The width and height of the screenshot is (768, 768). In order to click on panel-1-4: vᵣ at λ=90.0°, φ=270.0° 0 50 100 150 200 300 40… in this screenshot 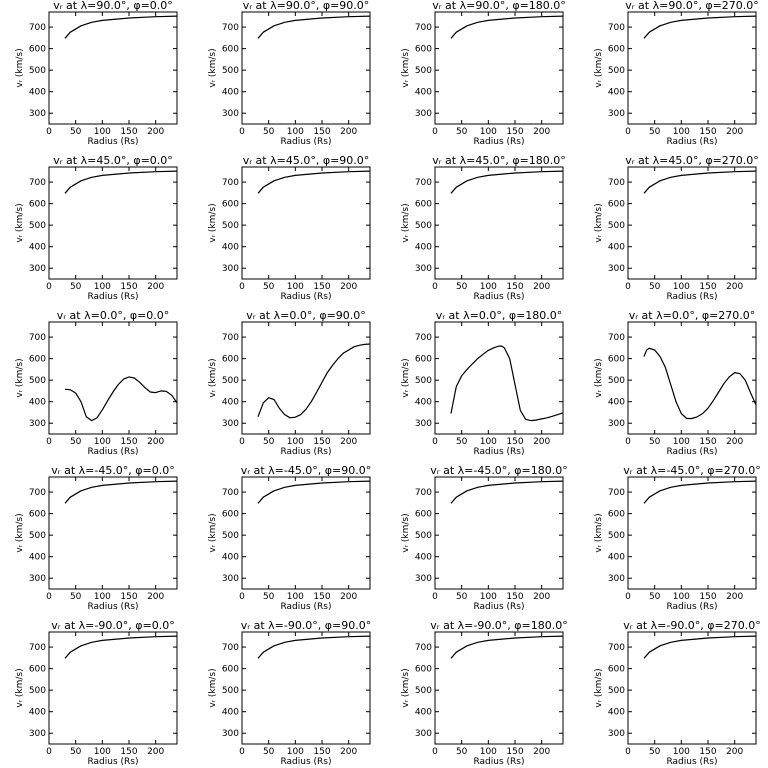, I will do `click(676, 73)`.